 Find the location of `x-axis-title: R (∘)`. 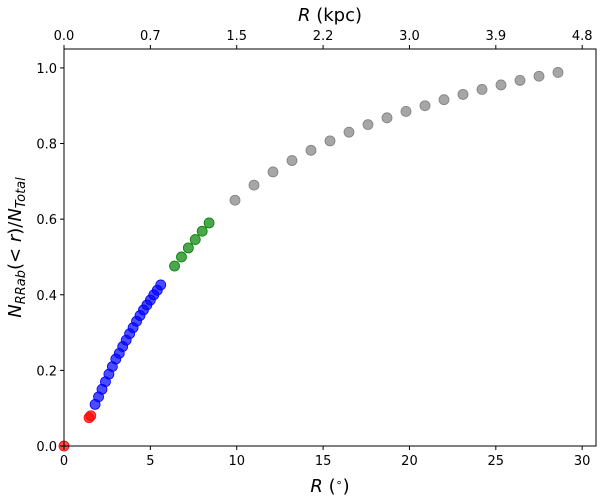

x-axis-title: R (∘) is located at coordinates (329, 487).